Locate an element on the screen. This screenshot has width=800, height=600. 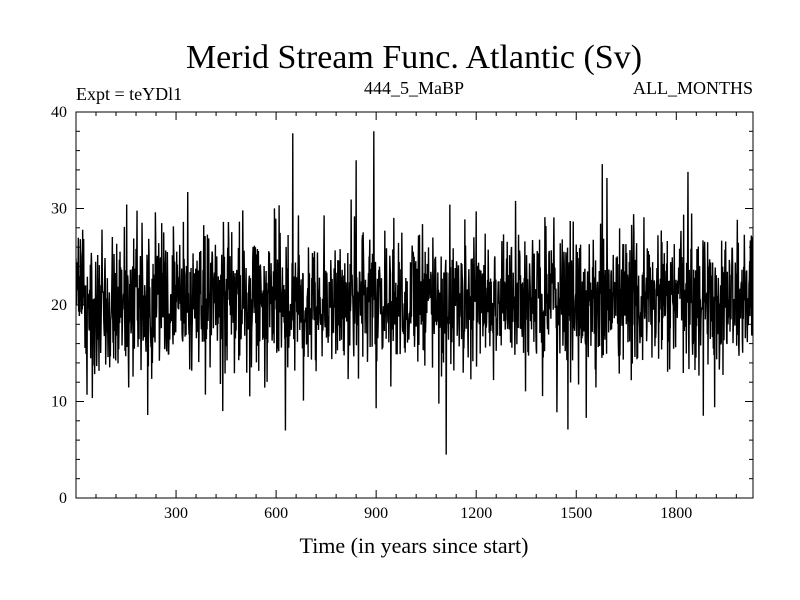
period-label: 444_5_MaBP is located at coordinates (414, 88).